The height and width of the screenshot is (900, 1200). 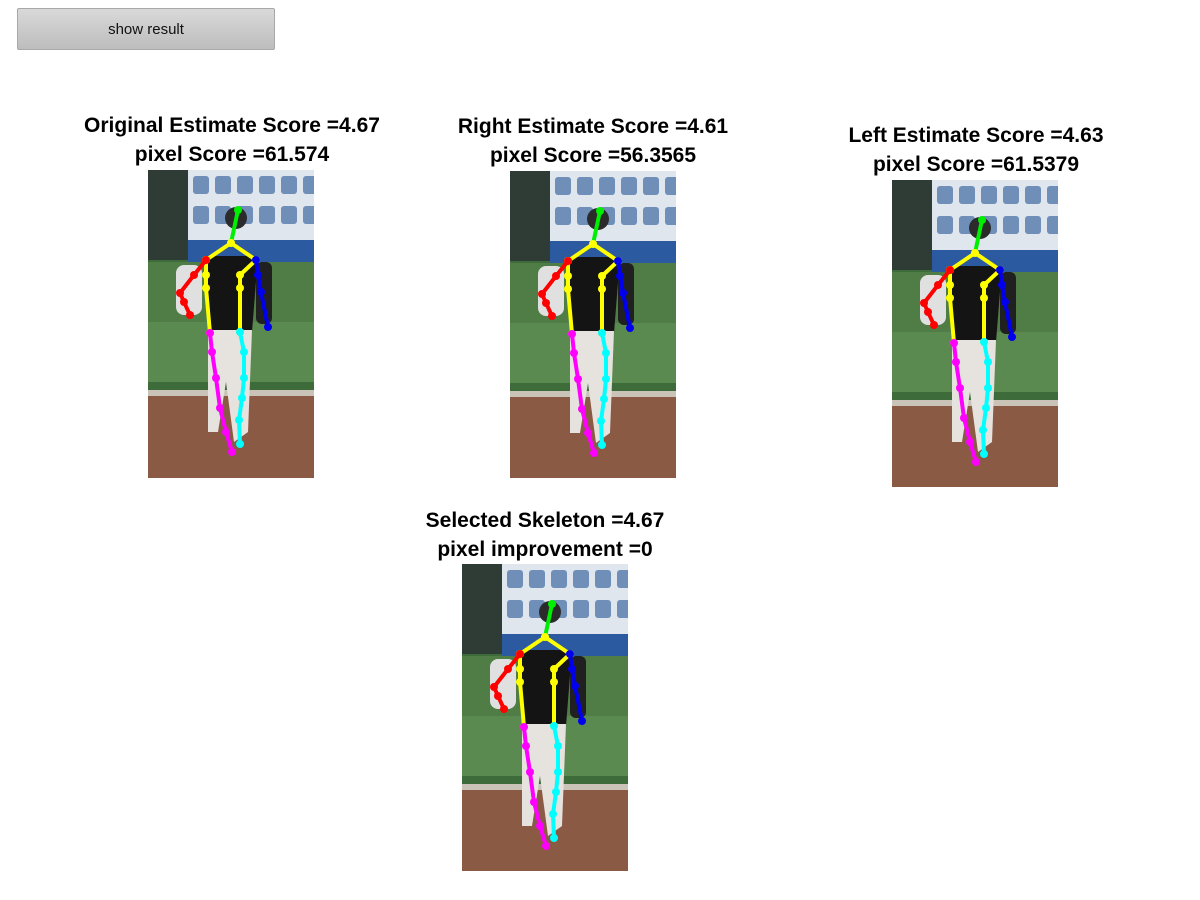 I want to click on right-score-label: Right Estimate Score =4.61, so click(x=593, y=126).